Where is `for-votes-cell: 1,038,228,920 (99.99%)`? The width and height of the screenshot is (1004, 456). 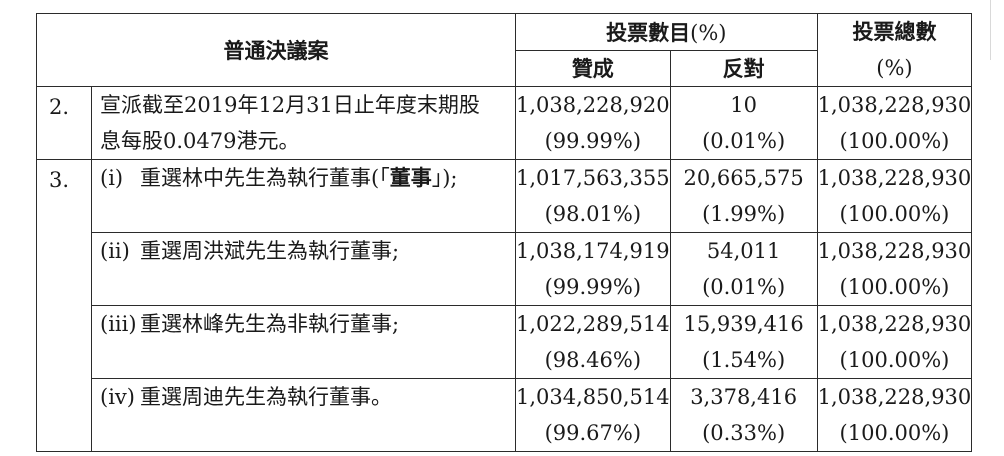 for-votes-cell: 1,038,228,920 (99.99%) is located at coordinates (593, 123).